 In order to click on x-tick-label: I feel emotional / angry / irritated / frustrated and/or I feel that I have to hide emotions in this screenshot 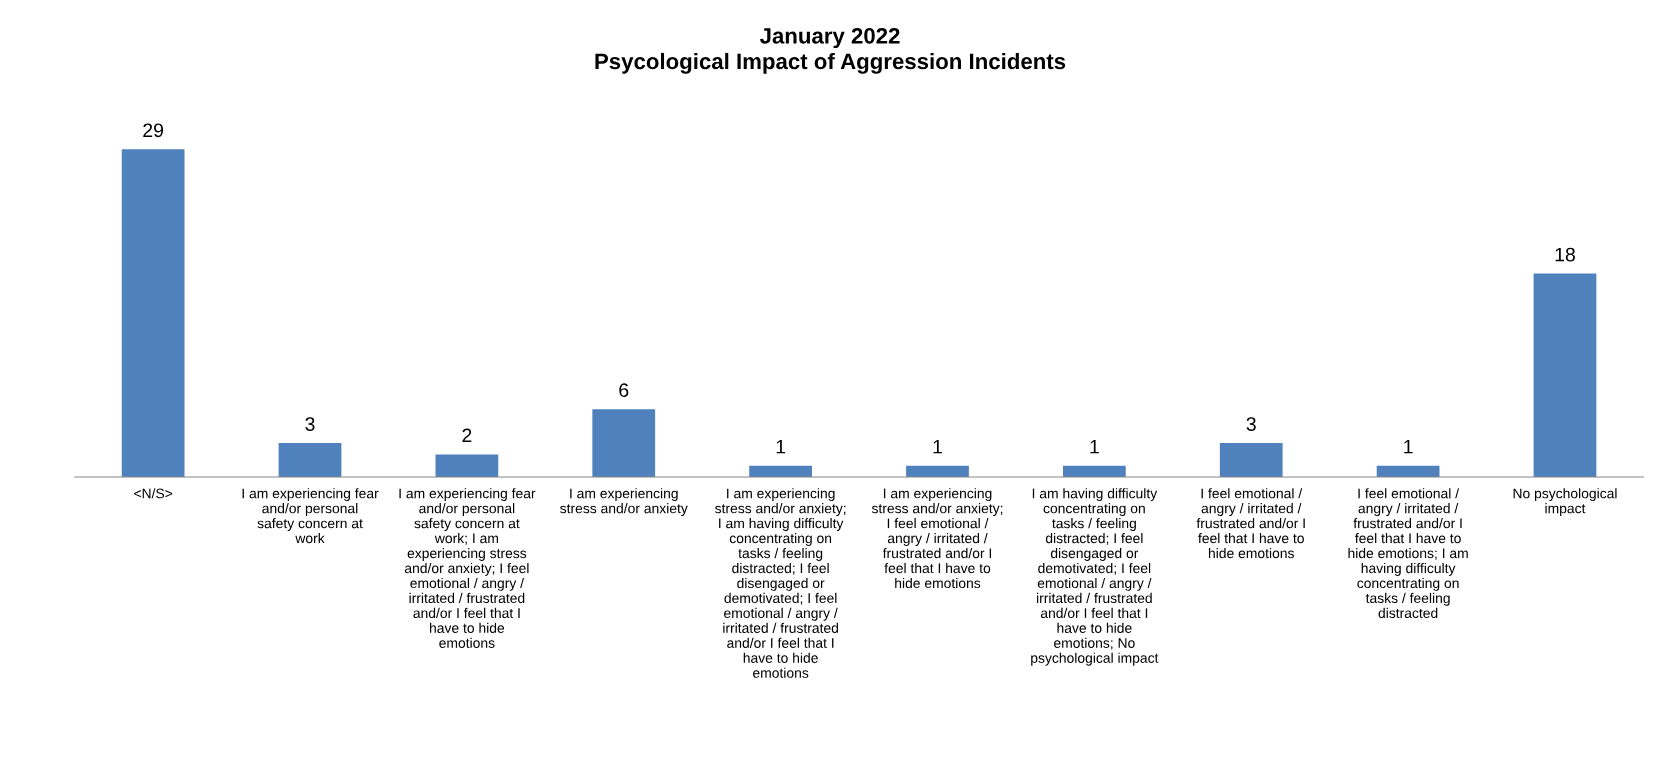, I will do `click(1250, 523)`.